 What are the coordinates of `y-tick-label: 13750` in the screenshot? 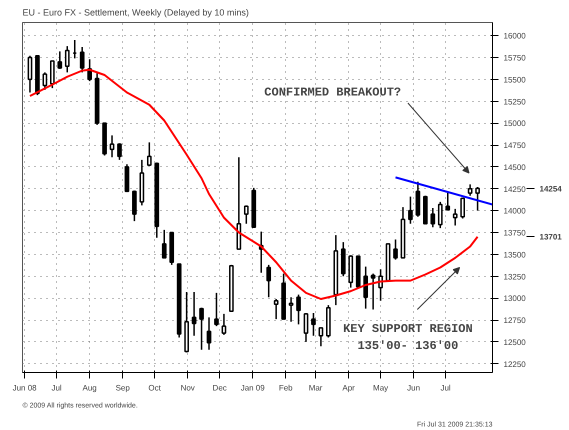 It's located at (515, 233).